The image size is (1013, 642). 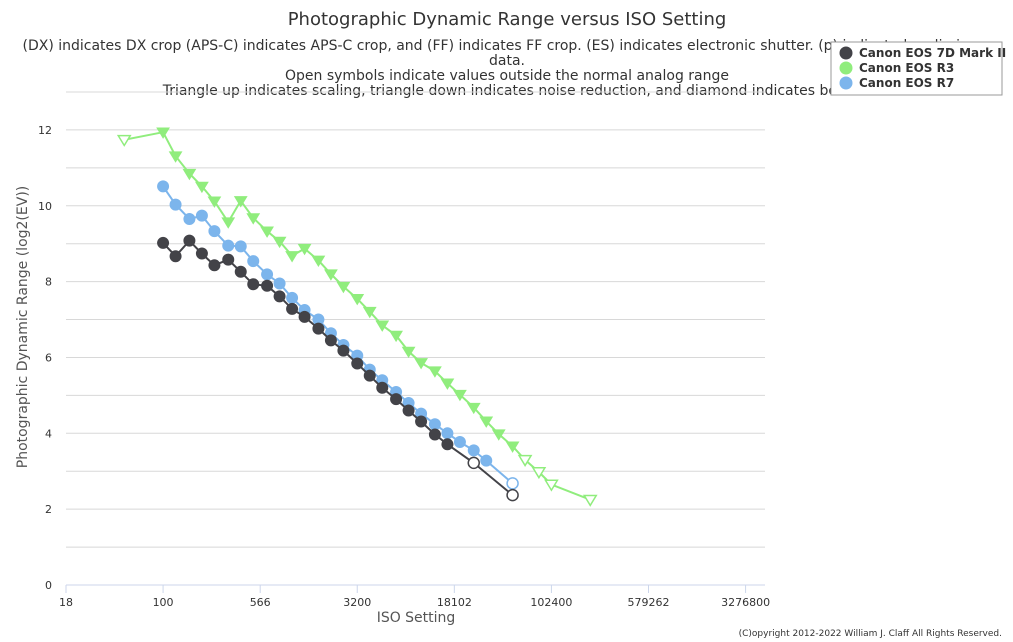 What do you see at coordinates (745, 602) in the screenshot?
I see `x-tick-label: 3276800` at bounding box center [745, 602].